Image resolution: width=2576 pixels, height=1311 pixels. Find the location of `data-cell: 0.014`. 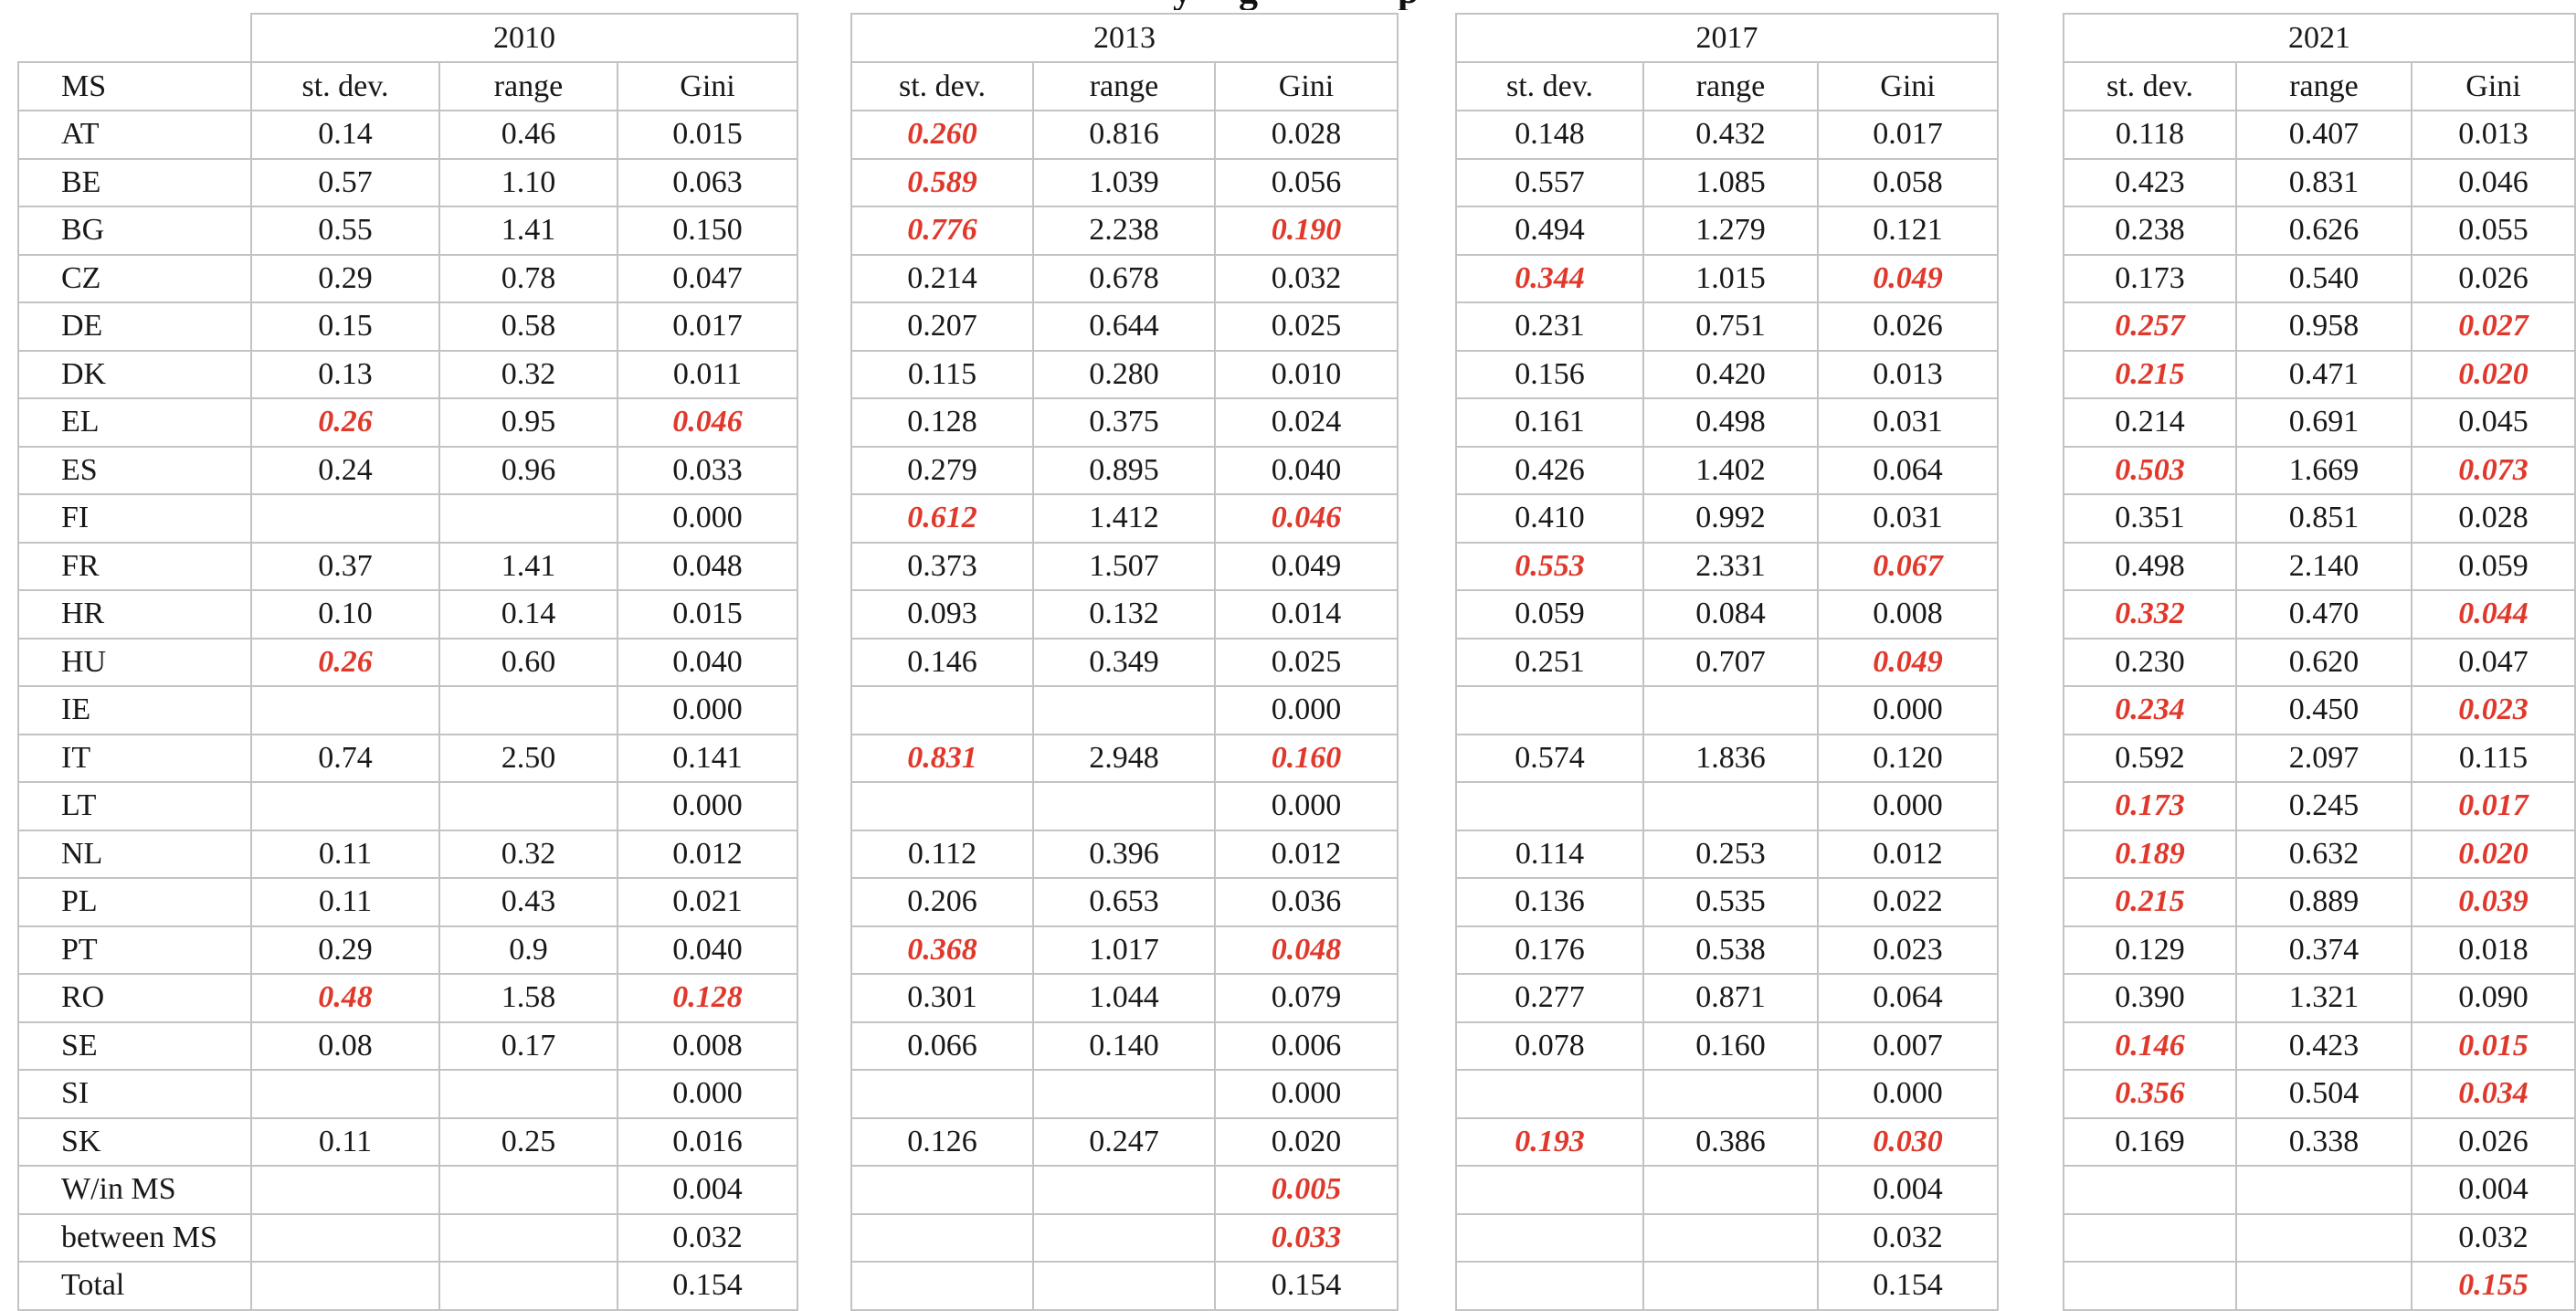

data-cell: 0.014 is located at coordinates (1306, 614).